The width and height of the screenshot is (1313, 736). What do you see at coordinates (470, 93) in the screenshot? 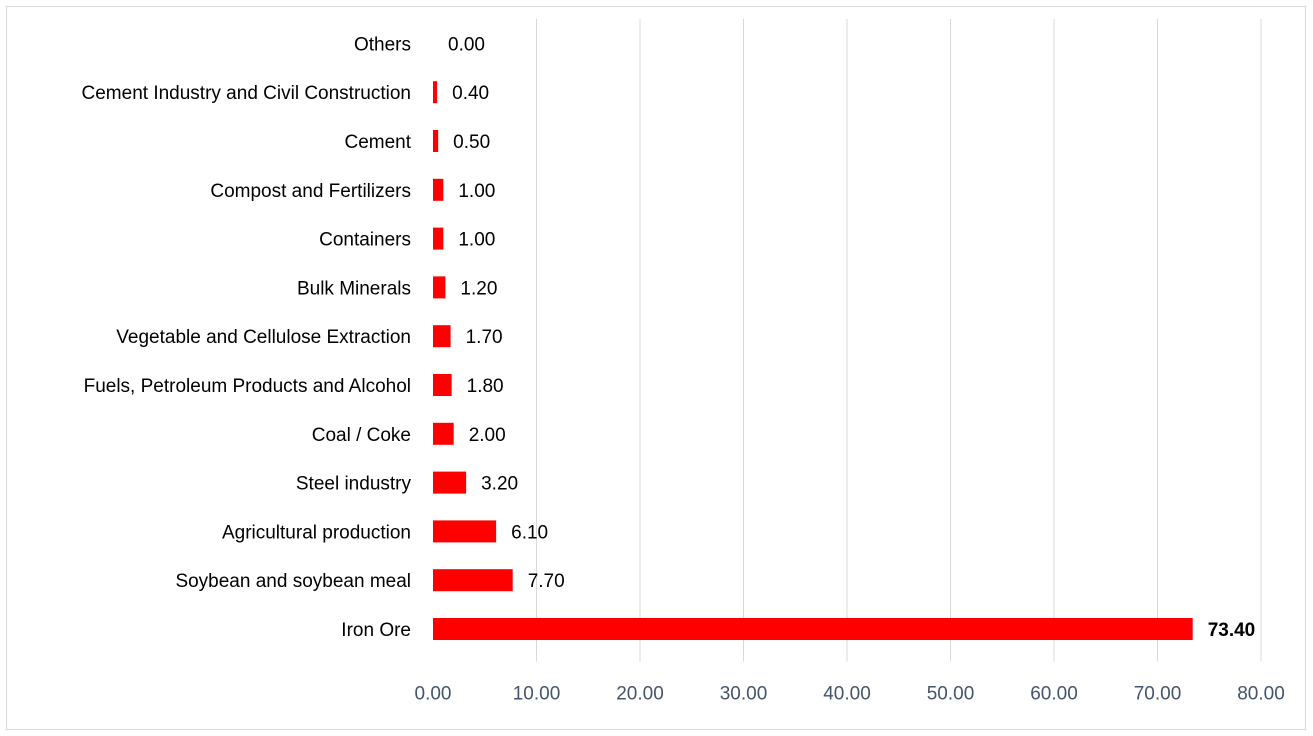
I see `value-label: 0.40` at bounding box center [470, 93].